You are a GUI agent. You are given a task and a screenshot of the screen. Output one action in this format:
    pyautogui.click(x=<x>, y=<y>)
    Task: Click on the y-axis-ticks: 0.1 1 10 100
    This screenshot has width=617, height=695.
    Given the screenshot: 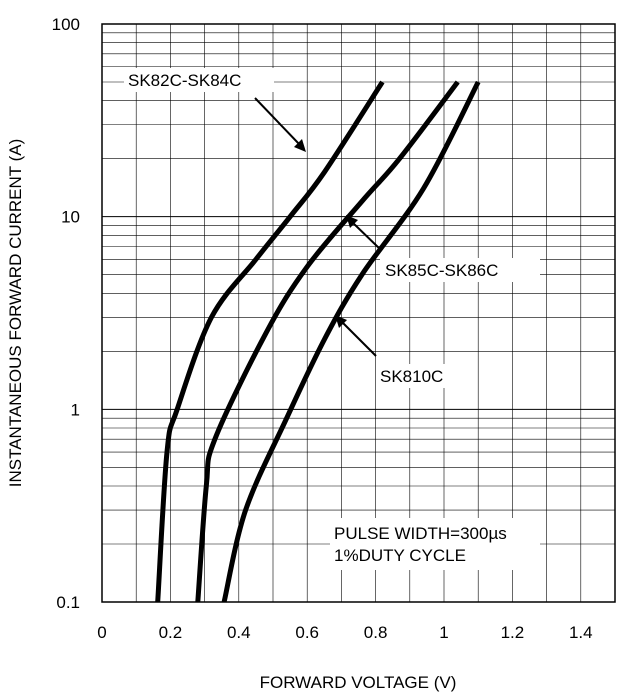 What is the action you would take?
    pyautogui.click(x=66, y=313)
    